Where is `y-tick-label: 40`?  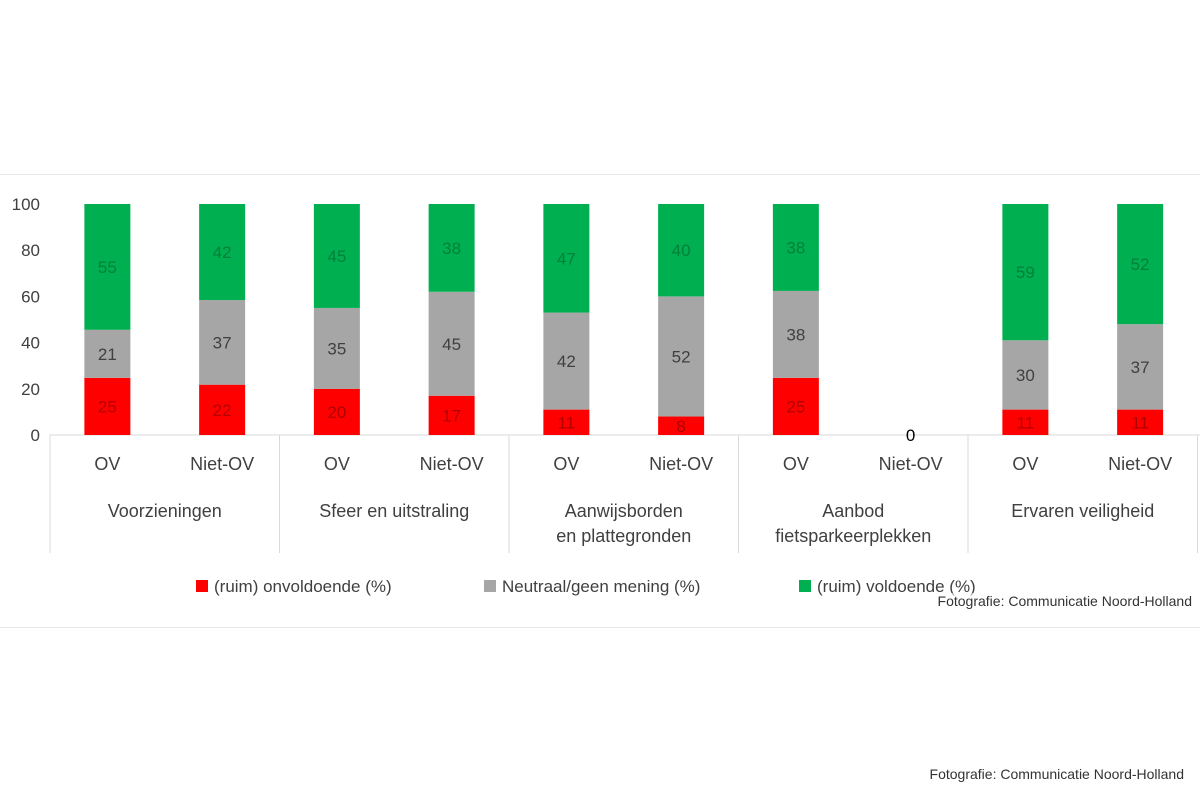
y-tick-label: 40 is located at coordinates (30, 343).